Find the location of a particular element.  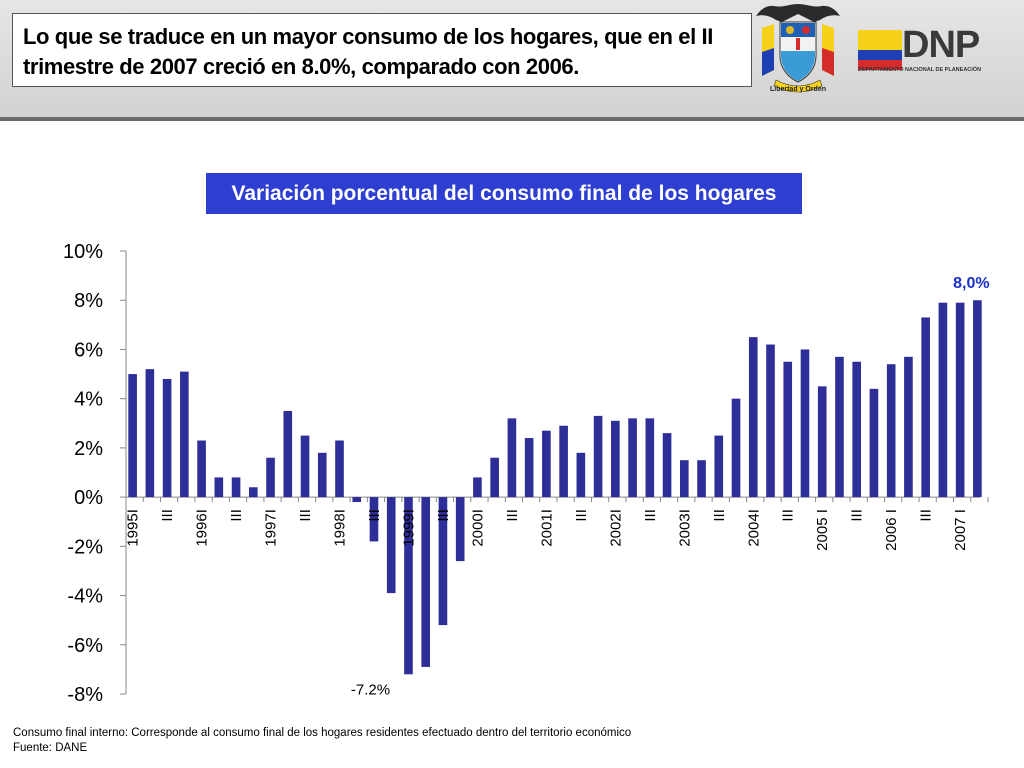

y-tick-label: 8% is located at coordinates (88, 301).